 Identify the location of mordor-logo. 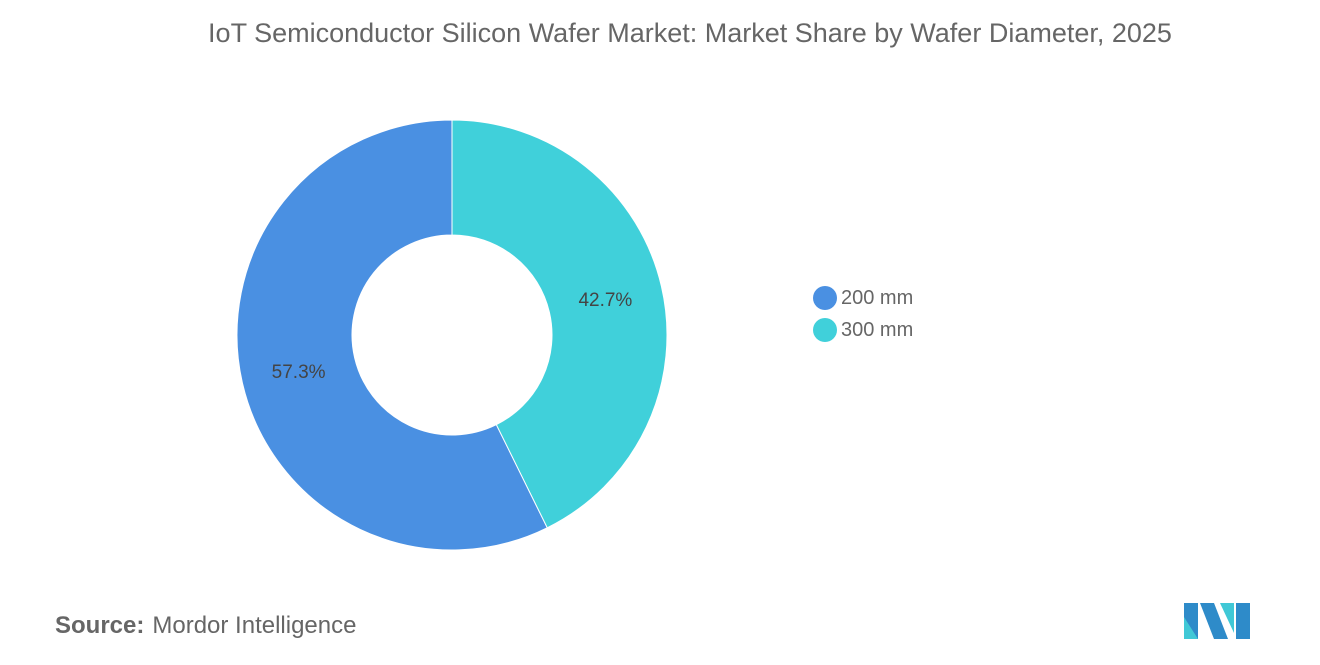
(1217, 621).